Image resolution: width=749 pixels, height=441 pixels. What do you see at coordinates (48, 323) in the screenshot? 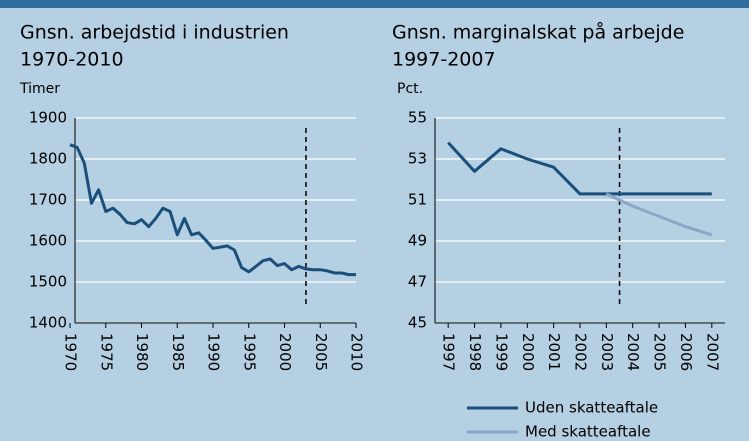
I see `y-tick-label: 1400` at bounding box center [48, 323].